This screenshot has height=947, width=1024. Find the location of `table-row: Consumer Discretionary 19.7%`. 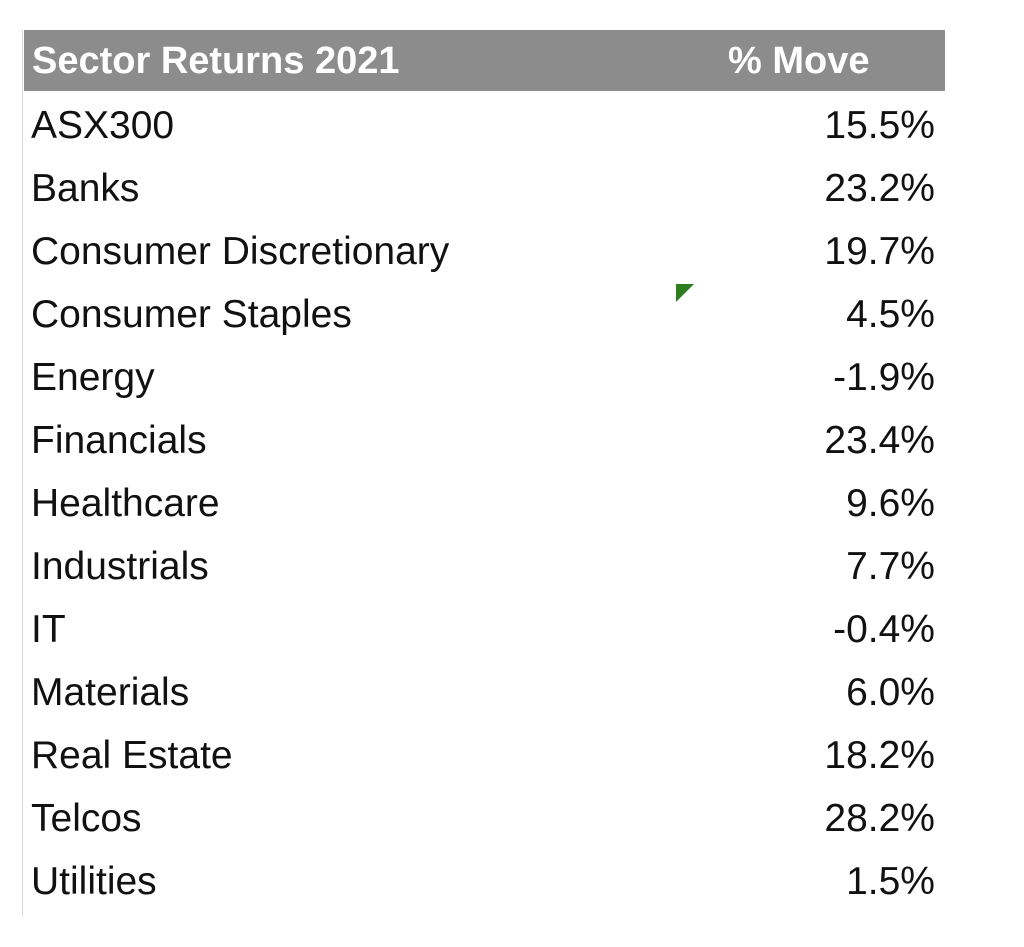

table-row: Consumer Discretionary 19.7% is located at coordinates (484, 253).